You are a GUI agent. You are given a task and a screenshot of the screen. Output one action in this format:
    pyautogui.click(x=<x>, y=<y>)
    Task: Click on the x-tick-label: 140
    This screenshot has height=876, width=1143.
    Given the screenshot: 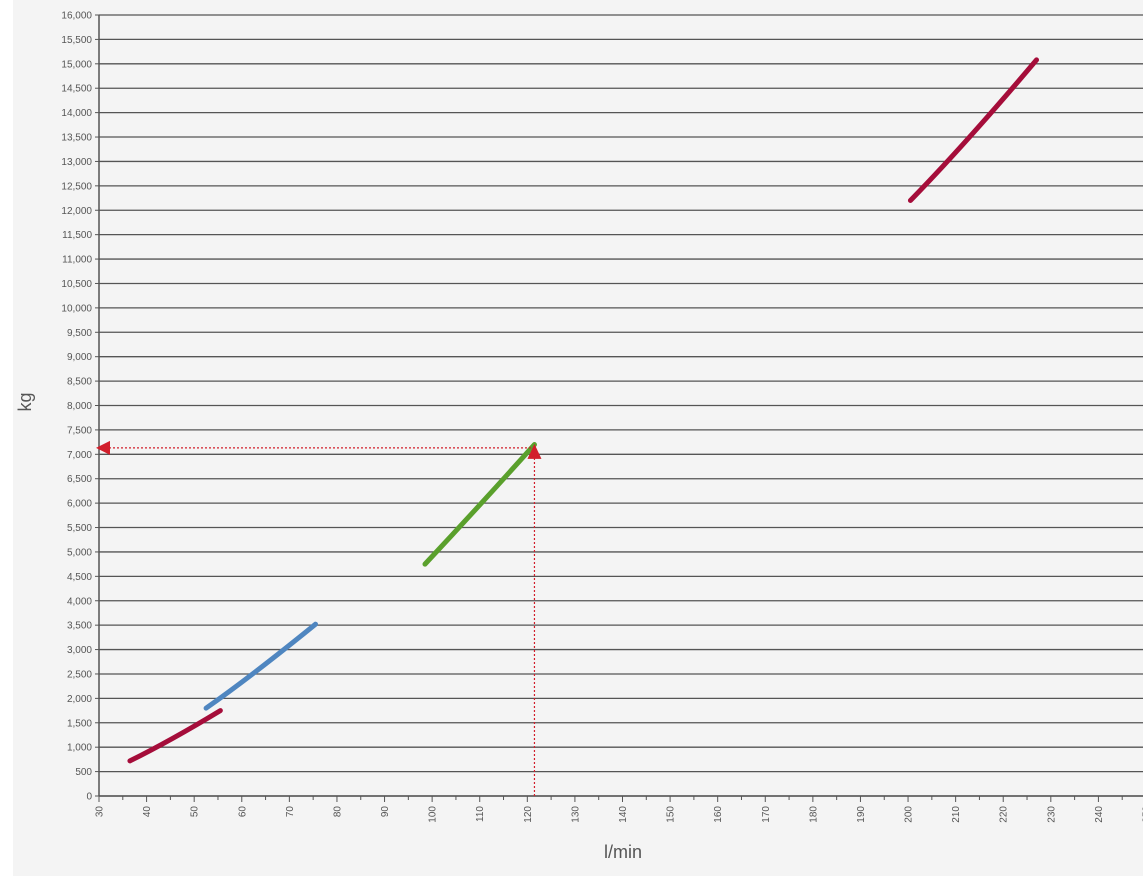 What is the action you would take?
    pyautogui.click(x=623, y=814)
    